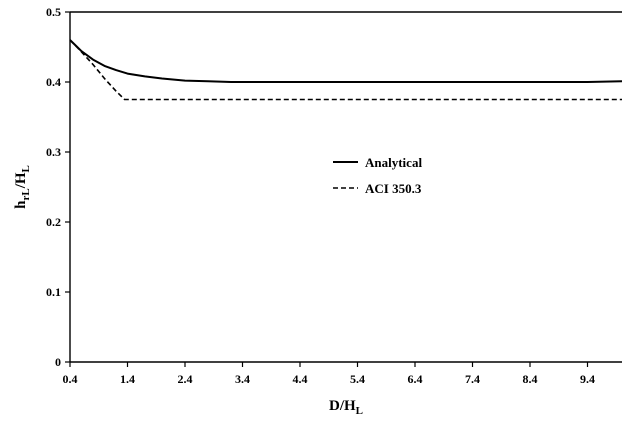 This screenshot has width=623, height=424. I want to click on x-tick-label: 0.4, so click(70, 379).